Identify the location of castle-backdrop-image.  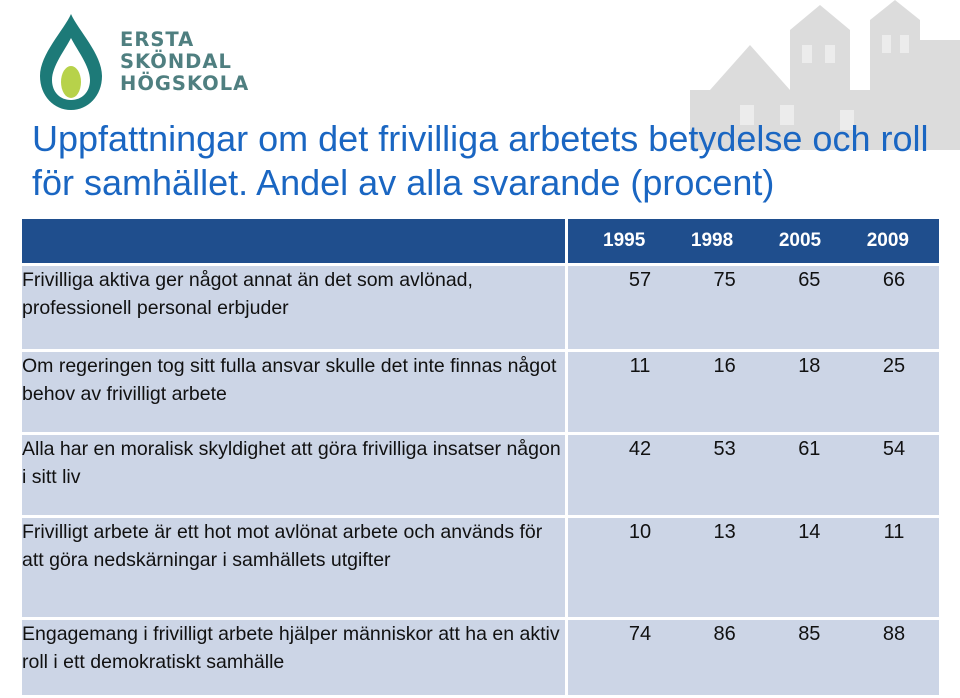
(750, 75).